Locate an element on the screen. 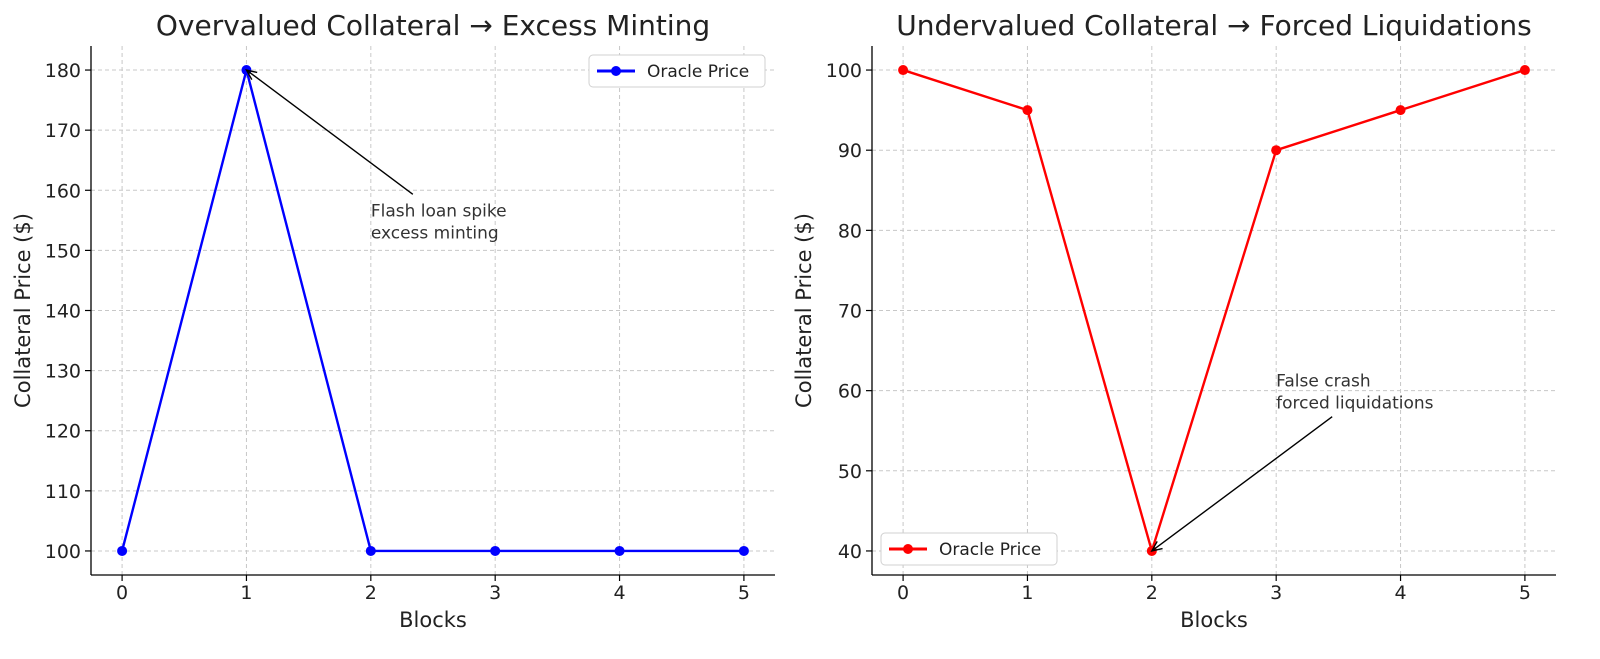 This screenshot has height=659, width=1600. annotation-line-2: excess minting is located at coordinates (435, 233).